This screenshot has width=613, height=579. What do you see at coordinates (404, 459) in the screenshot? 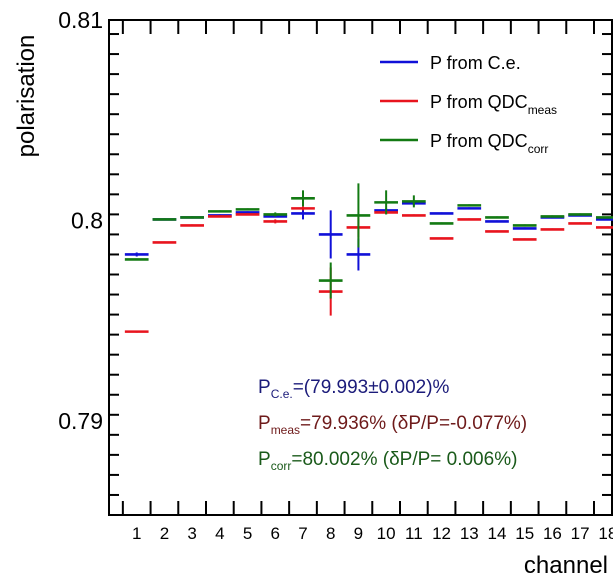
I see `annotation-value: =80.002% (δP/P= 0.006%)` at bounding box center [404, 459].